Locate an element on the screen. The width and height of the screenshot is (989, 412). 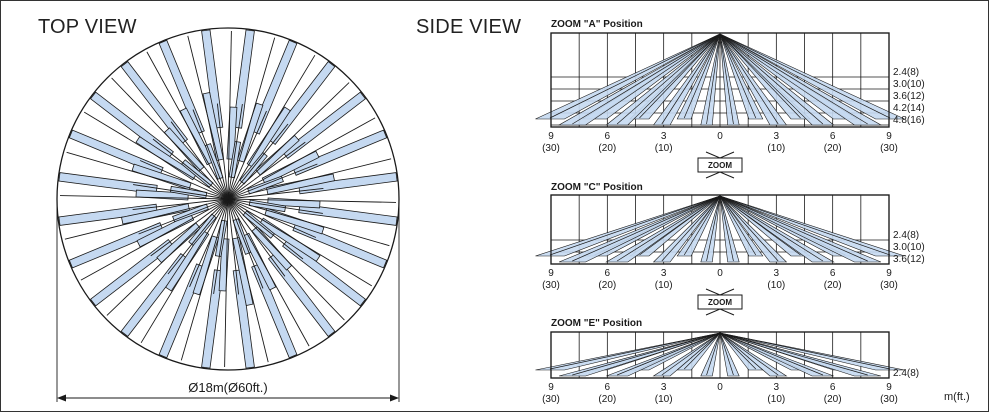
panel-title: ZOOM "E" Position is located at coordinates (596, 323).